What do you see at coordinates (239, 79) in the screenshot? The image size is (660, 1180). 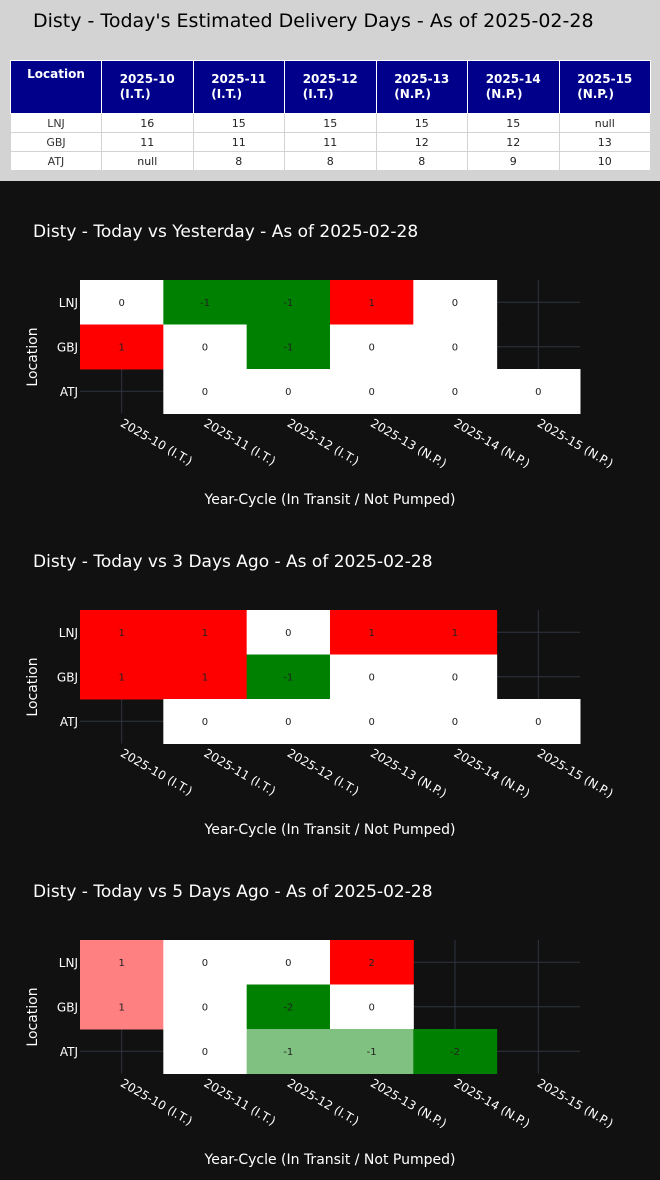 I see `column-cycle: 2025-11` at bounding box center [239, 79].